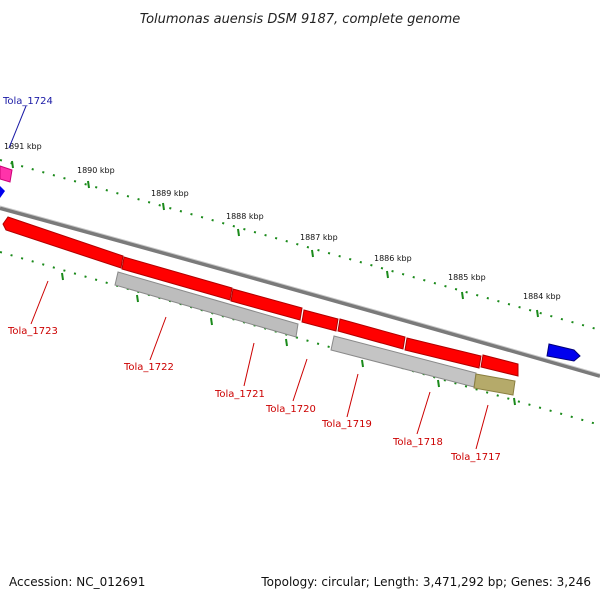  Describe the element at coordinates (148, 367) in the screenshot. I see `gene-label-tola-1722: Tola_1722` at that location.